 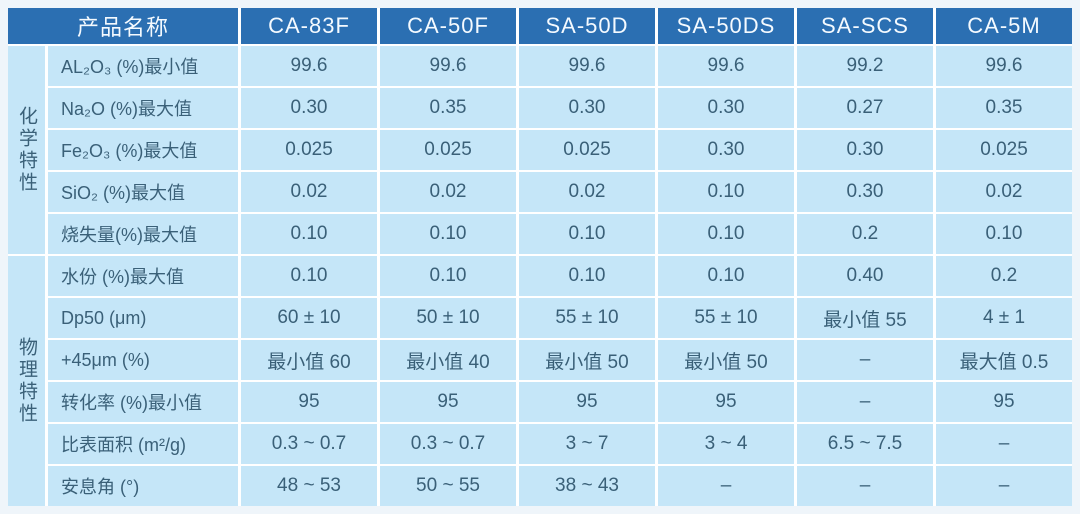 What do you see at coordinates (587, 26) in the screenshot?
I see `column-header-sa-50d: SA-50D` at bounding box center [587, 26].